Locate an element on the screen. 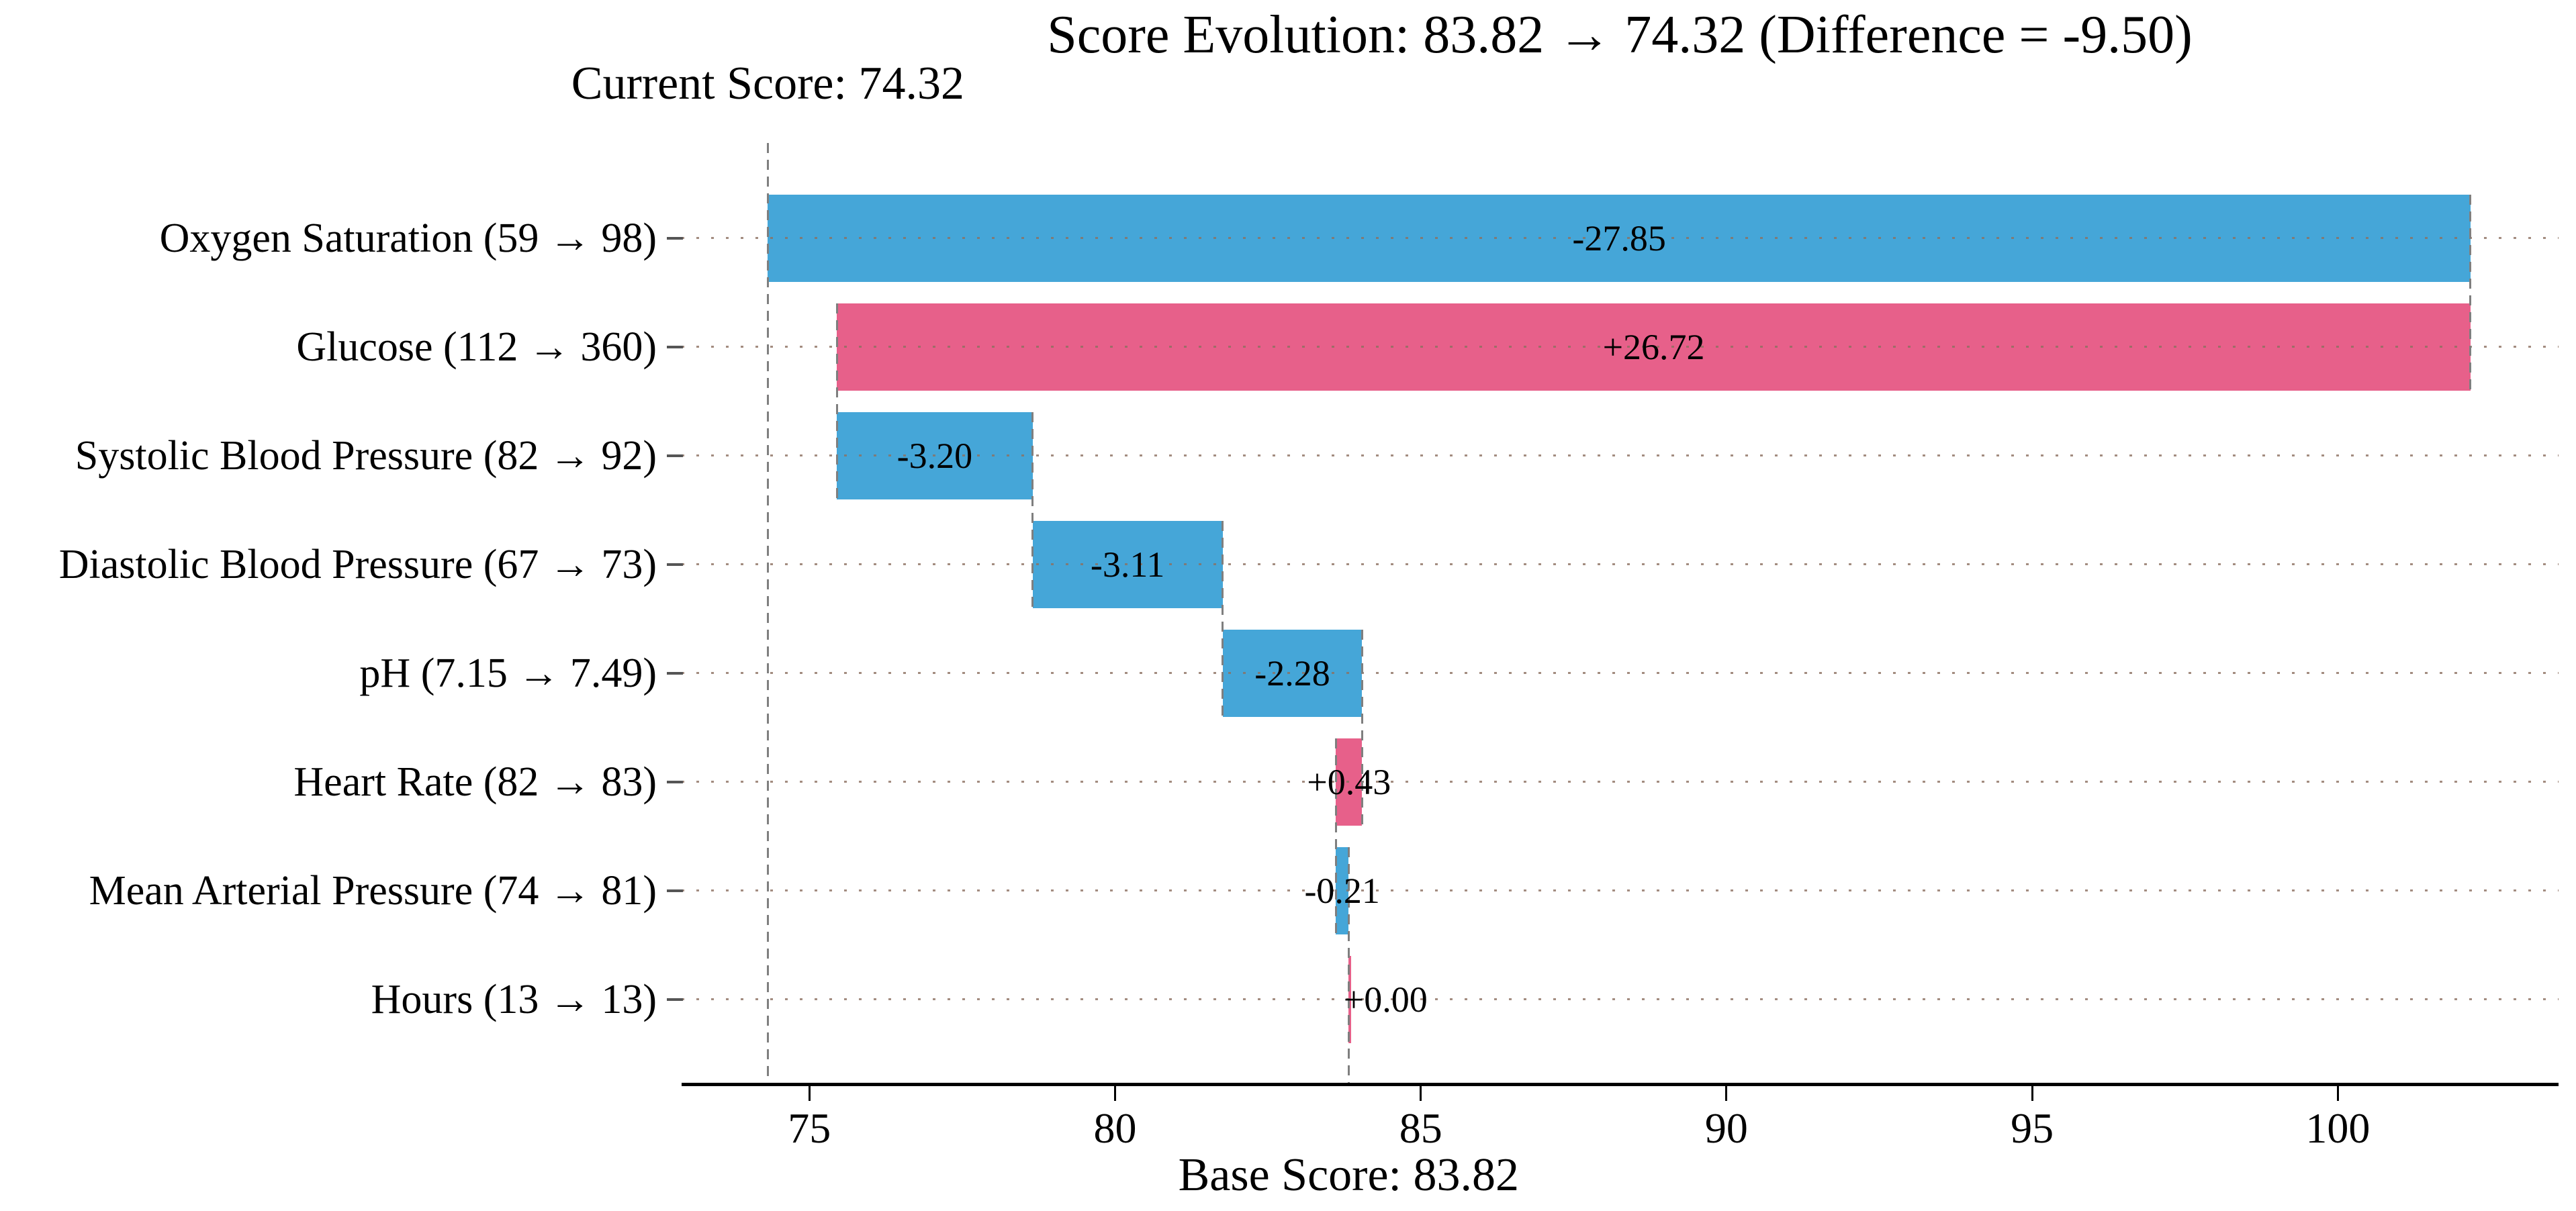  bar-value-label: +26.72 is located at coordinates (1653, 347).